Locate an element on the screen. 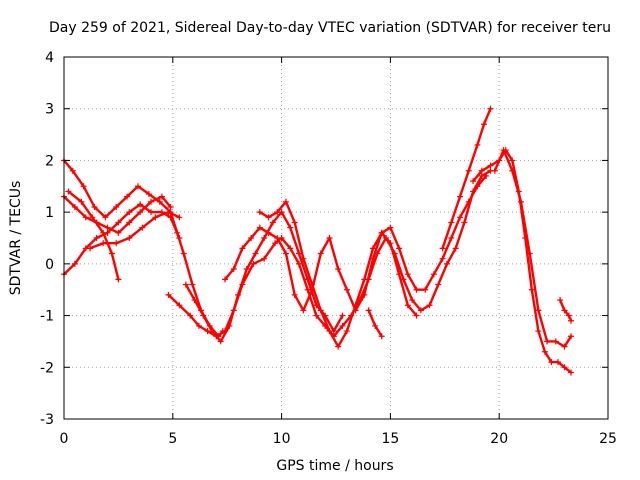 The width and height of the screenshot is (640, 480). x-tick-label: 10 is located at coordinates (282, 439).